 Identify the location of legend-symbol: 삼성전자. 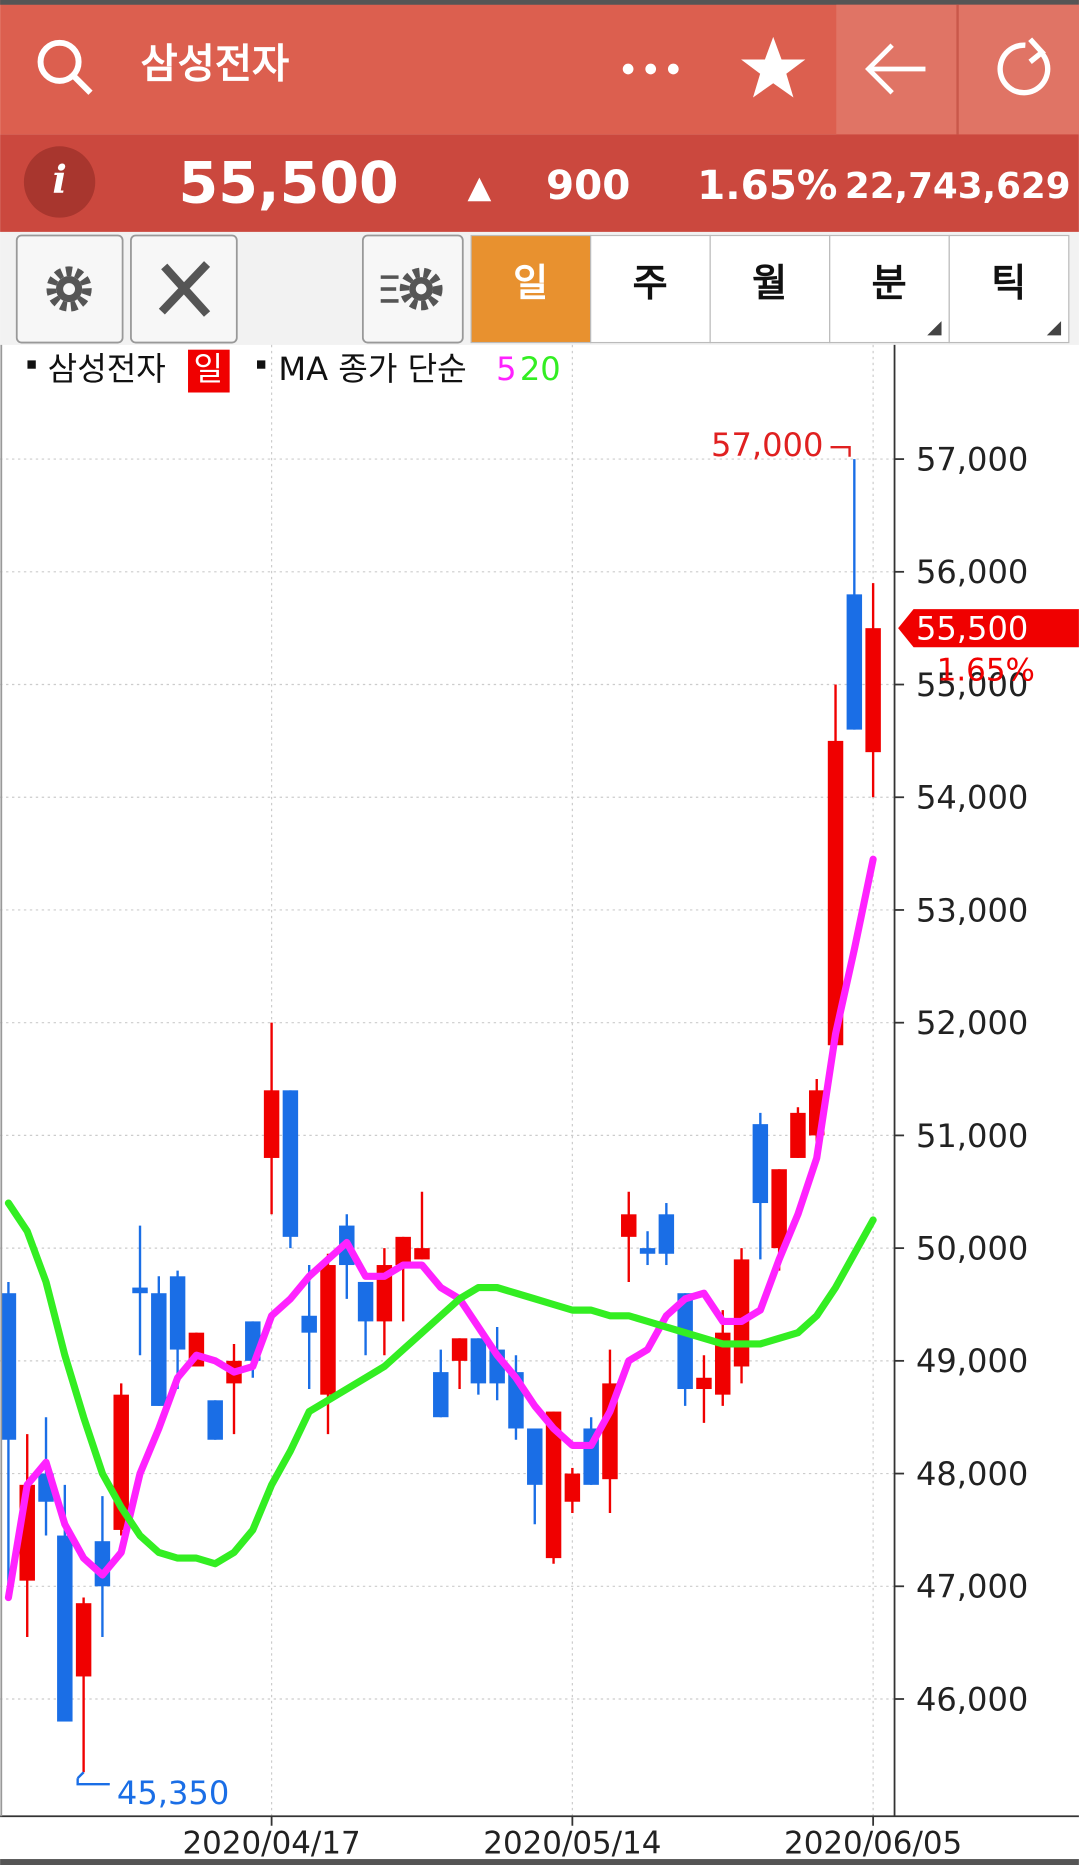
(107, 369).